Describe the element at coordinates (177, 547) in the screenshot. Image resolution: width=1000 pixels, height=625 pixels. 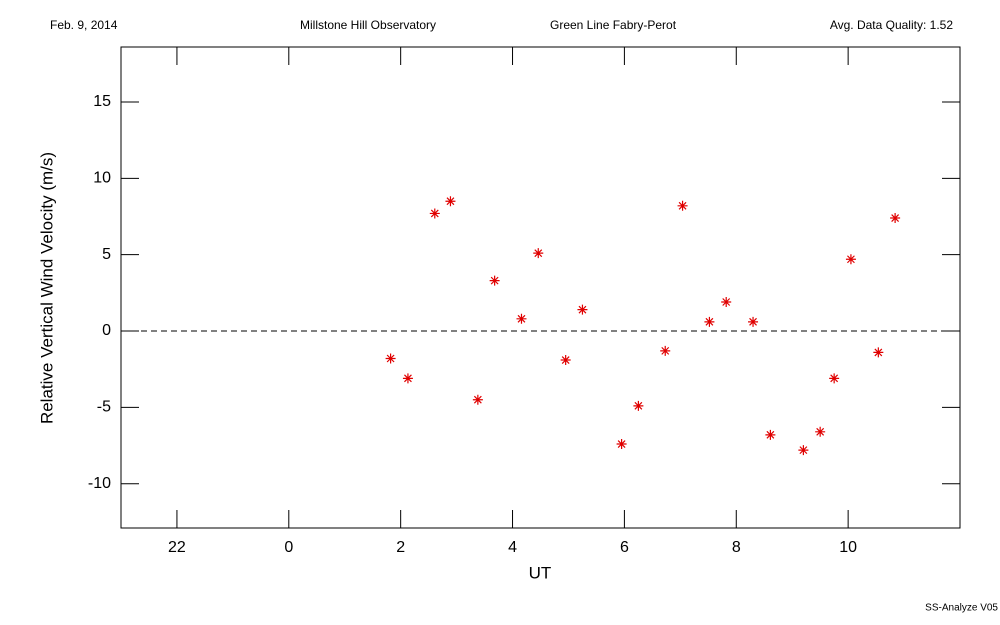
I see `x-tick-label: 22` at that location.